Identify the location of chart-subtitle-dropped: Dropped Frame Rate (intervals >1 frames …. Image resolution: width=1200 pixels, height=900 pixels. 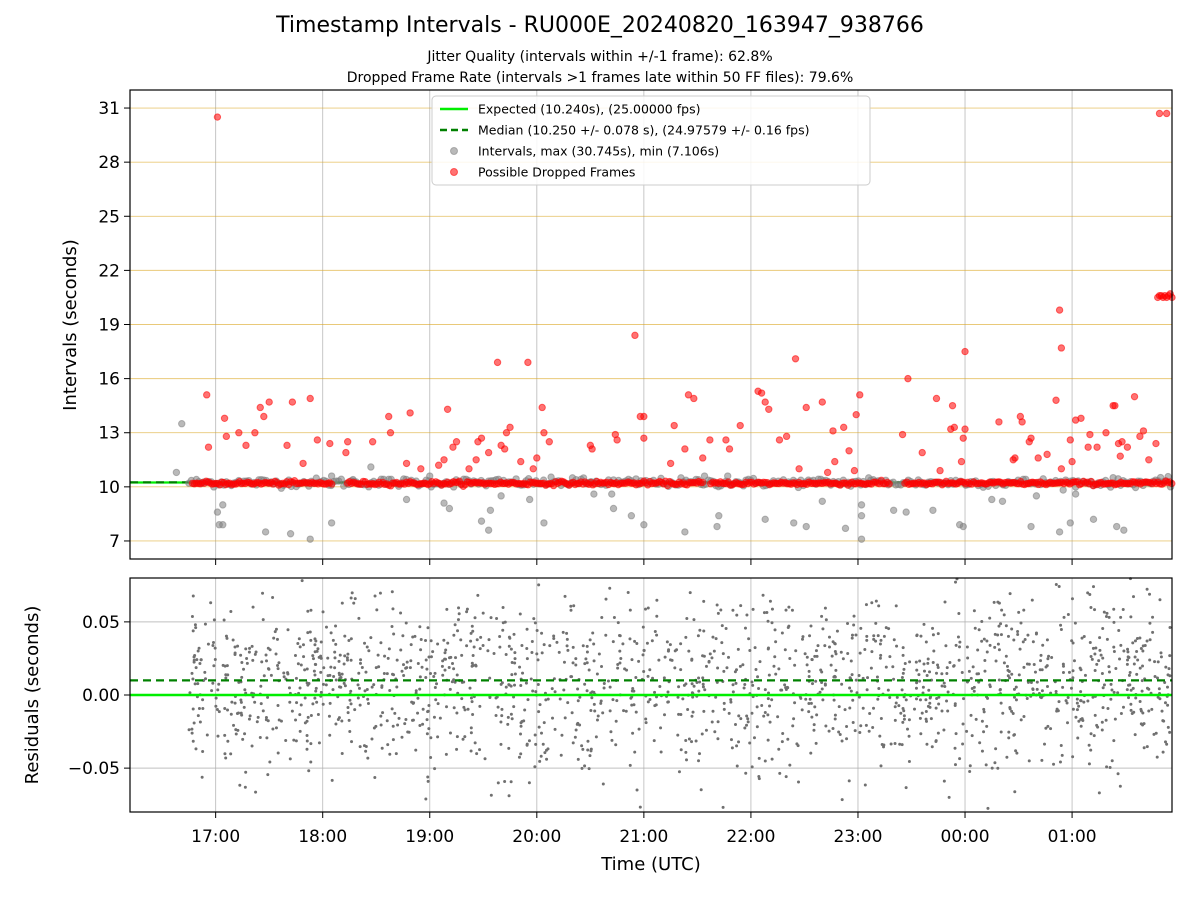
(600, 78).